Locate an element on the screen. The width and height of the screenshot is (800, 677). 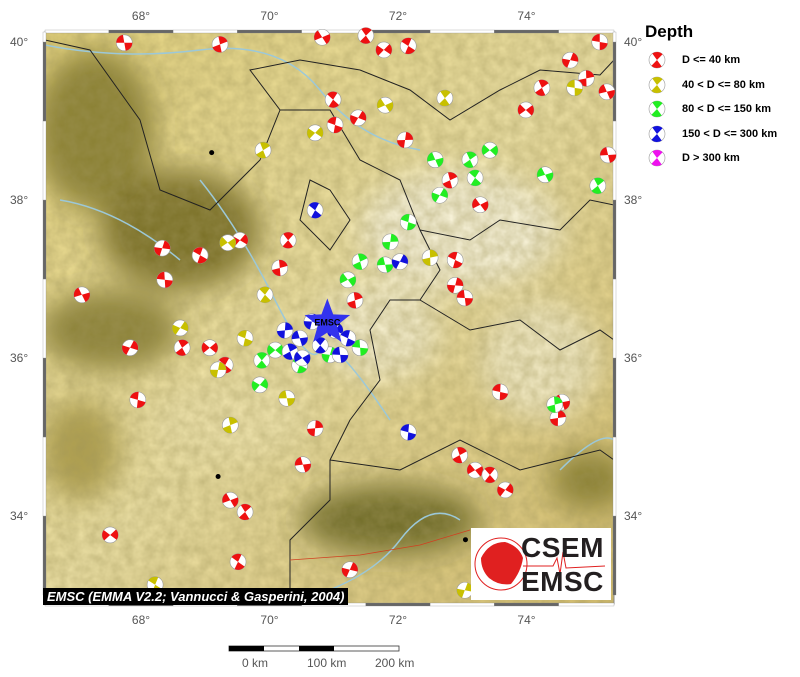
globe-logo-icon is located at coordinates (540, 564).